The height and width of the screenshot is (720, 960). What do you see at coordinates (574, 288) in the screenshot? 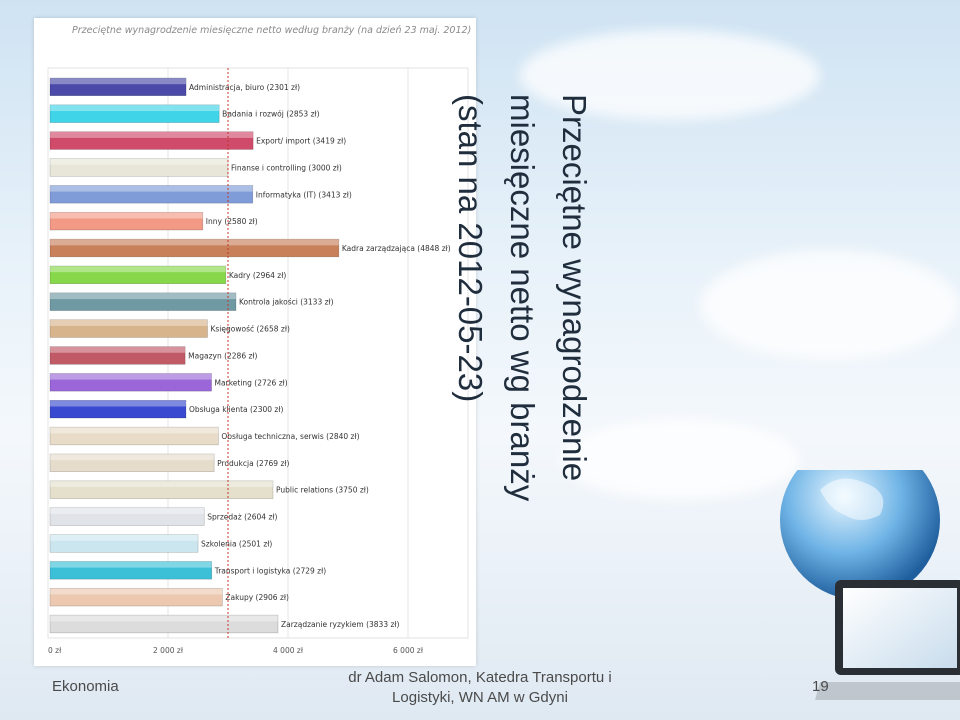
I see `slide-title-line: Przeciętne wynagrodzenie` at bounding box center [574, 288].